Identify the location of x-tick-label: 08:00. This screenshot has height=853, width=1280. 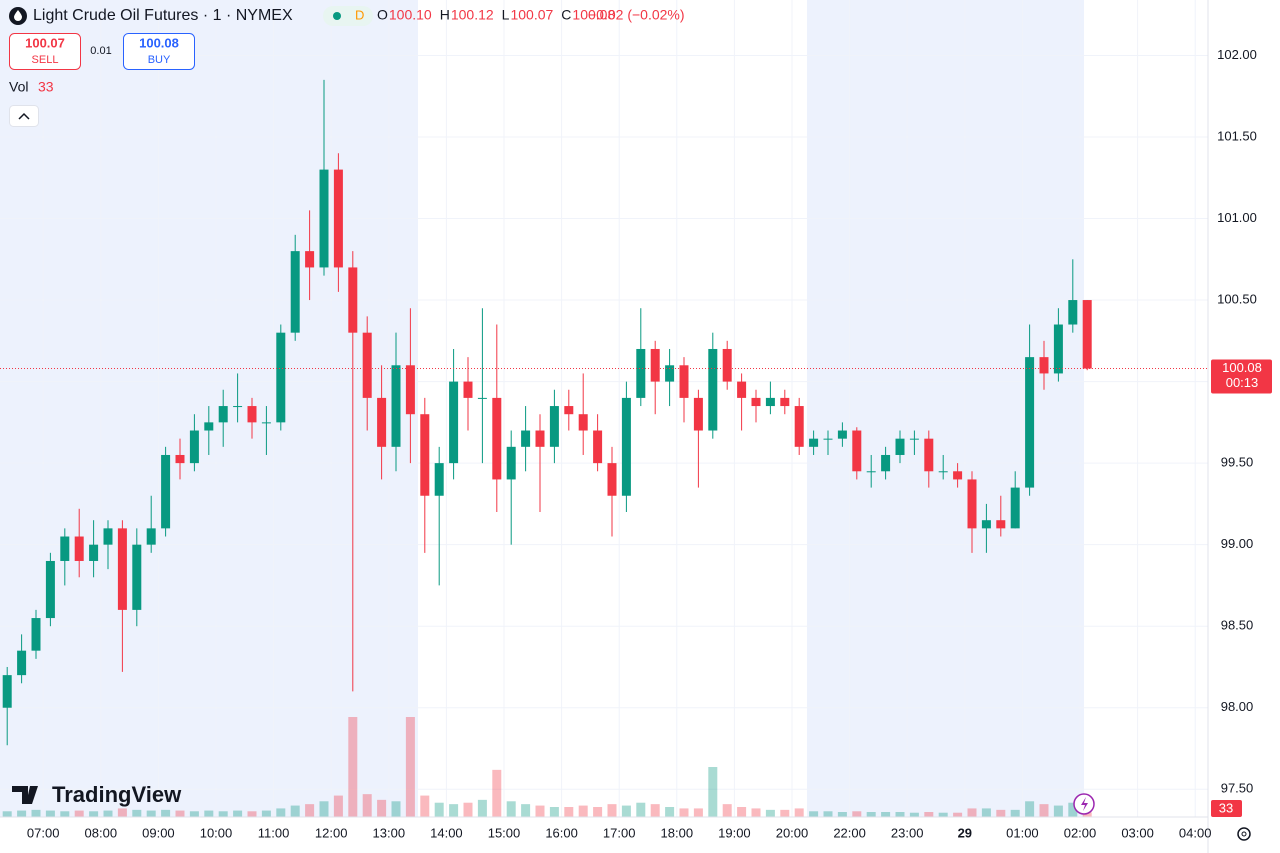
(101, 832).